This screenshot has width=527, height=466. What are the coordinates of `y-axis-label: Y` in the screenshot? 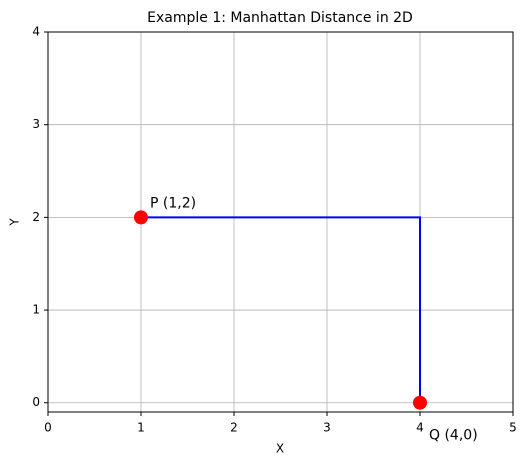 It's located at (15, 222).